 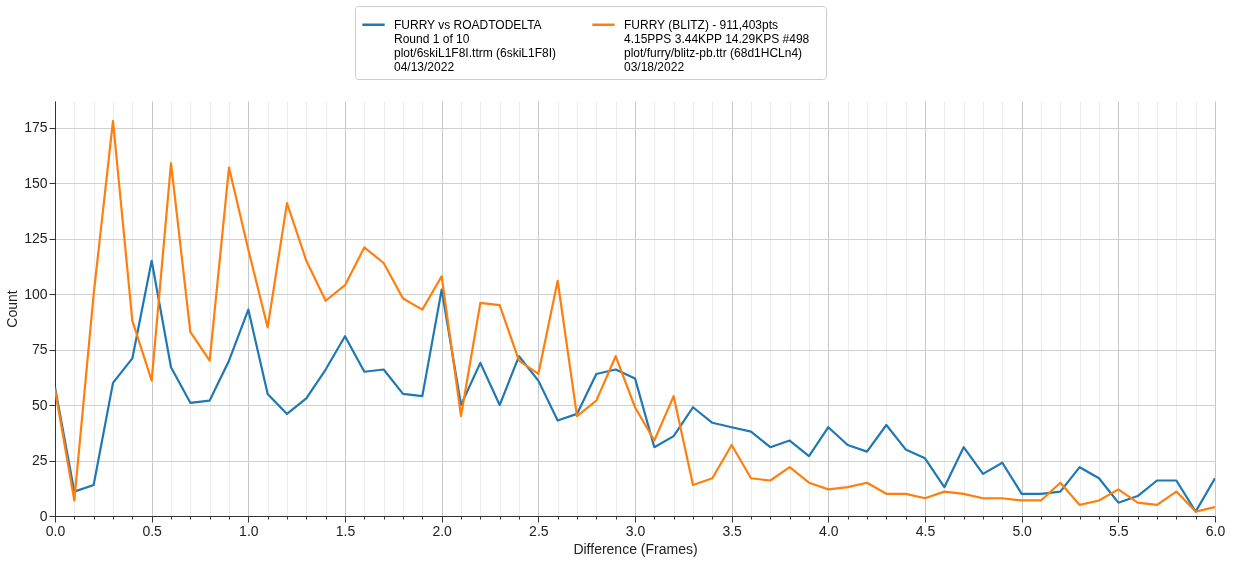 What do you see at coordinates (1119, 530) in the screenshot?
I see `x-tick-label: 5.5` at bounding box center [1119, 530].